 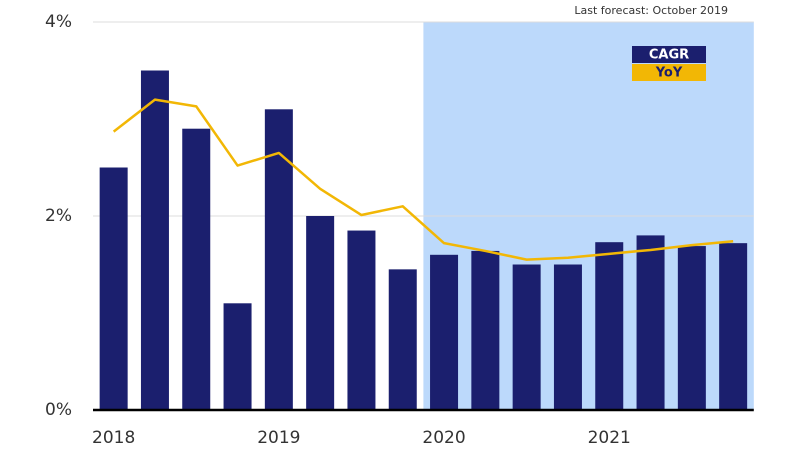 I want to click on annotation: Last forecast: October 2019, so click(x=651, y=10).